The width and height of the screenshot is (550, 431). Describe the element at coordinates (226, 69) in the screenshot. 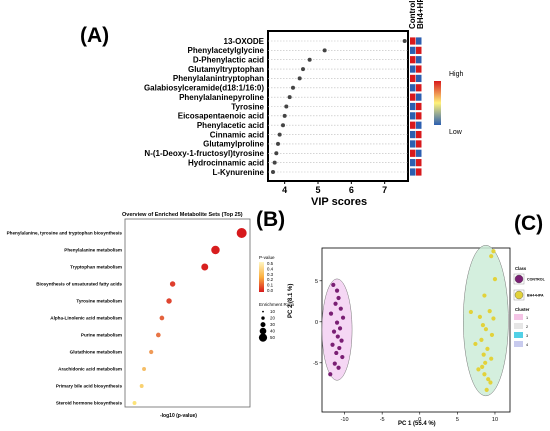

I see `vip-category-label: Glutamyltryptophan` at that location.